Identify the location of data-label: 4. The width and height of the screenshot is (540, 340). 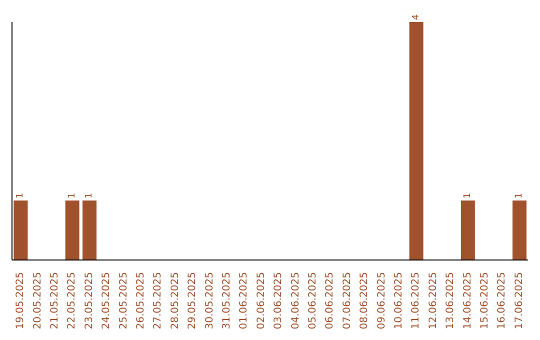
(416, 17).